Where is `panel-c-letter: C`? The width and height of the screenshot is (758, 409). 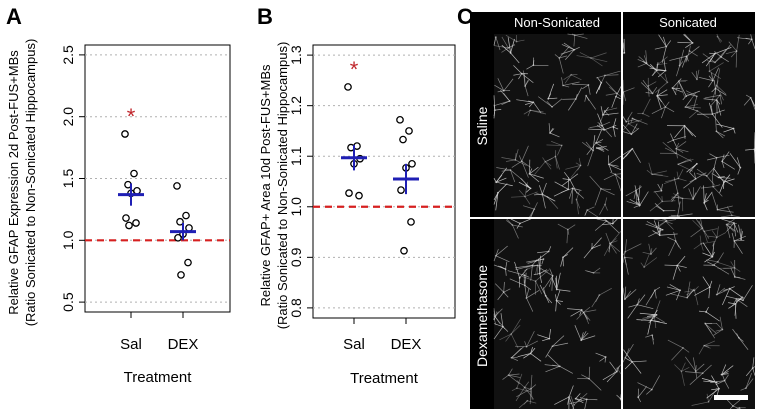
panel-c-letter: C is located at coordinates (465, 16).